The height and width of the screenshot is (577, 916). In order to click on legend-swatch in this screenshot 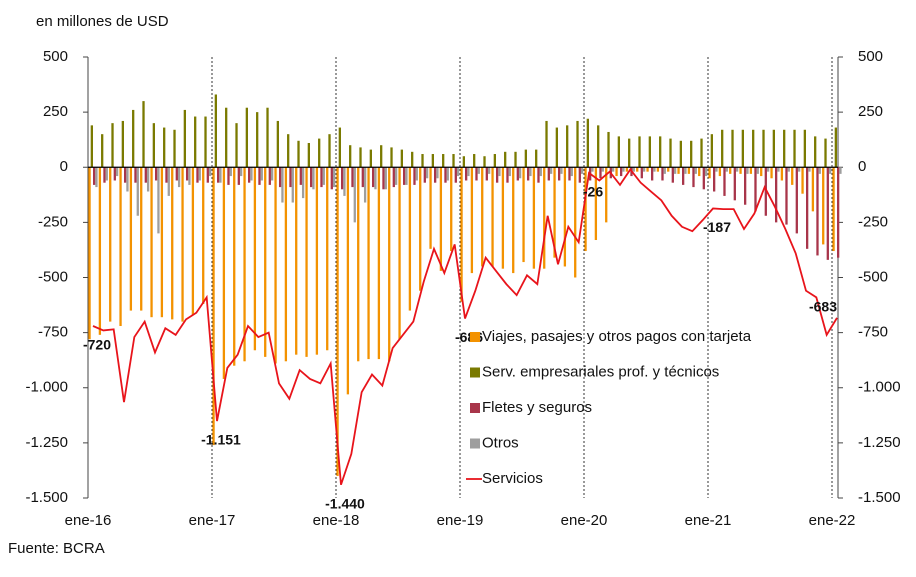, I will do `click(475, 337)`.